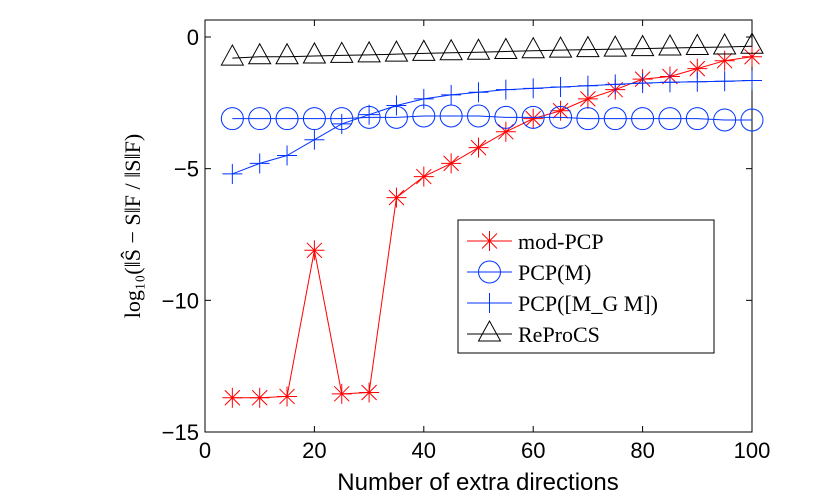 The width and height of the screenshot is (830, 500). Describe the element at coordinates (642, 450) in the screenshot. I see `x-tick-label: 80` at that location.